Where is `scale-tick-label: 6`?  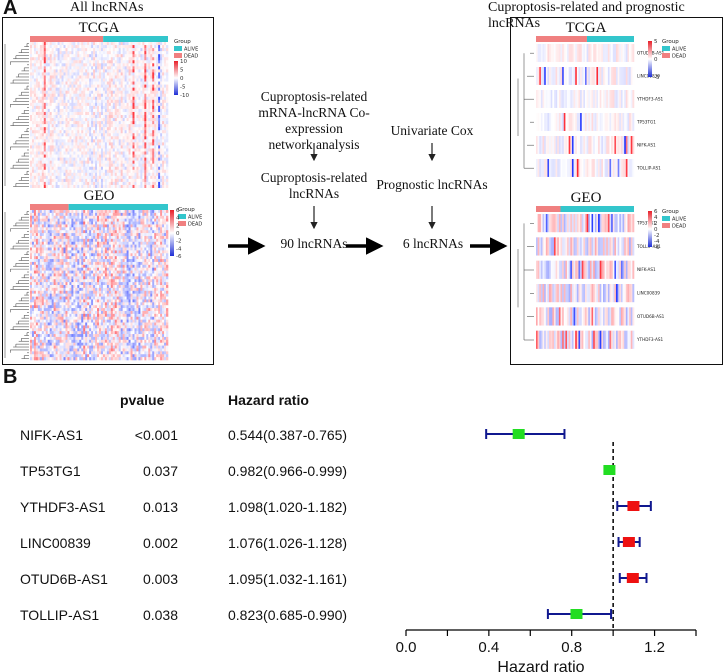 scale-tick-label: 6 is located at coordinates (656, 212).